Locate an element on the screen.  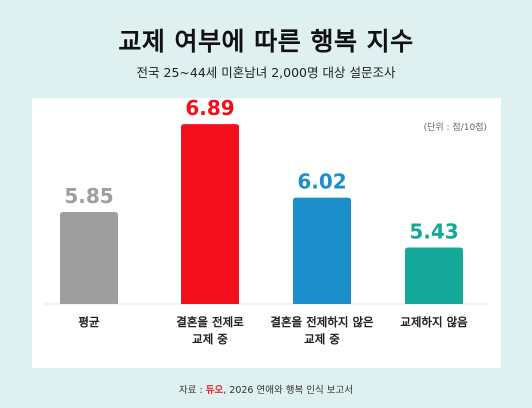
value-label-3: 6.02 is located at coordinates (321, 182).